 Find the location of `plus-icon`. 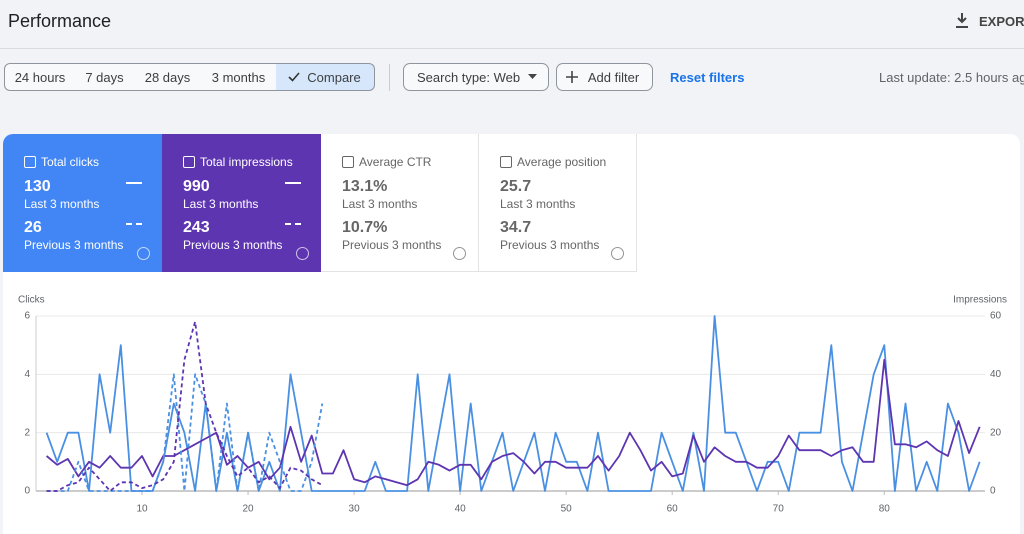

plus-icon is located at coordinates (572, 77).